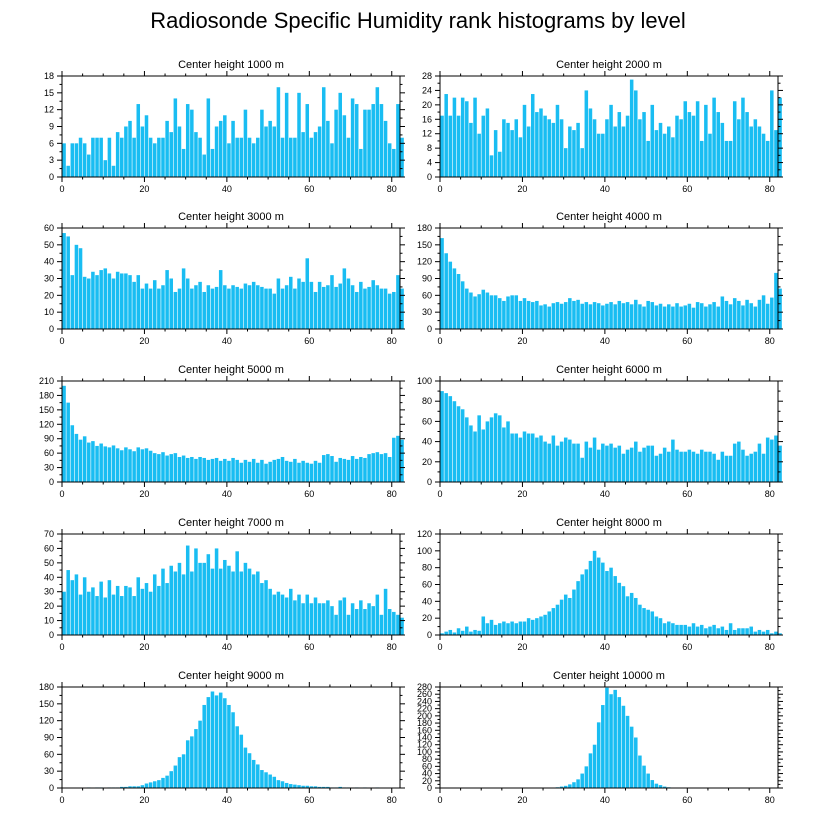 This screenshot has height=824, width=816. Describe the element at coordinates (429, 788) in the screenshot. I see `y-tick-label: 0` at that location.